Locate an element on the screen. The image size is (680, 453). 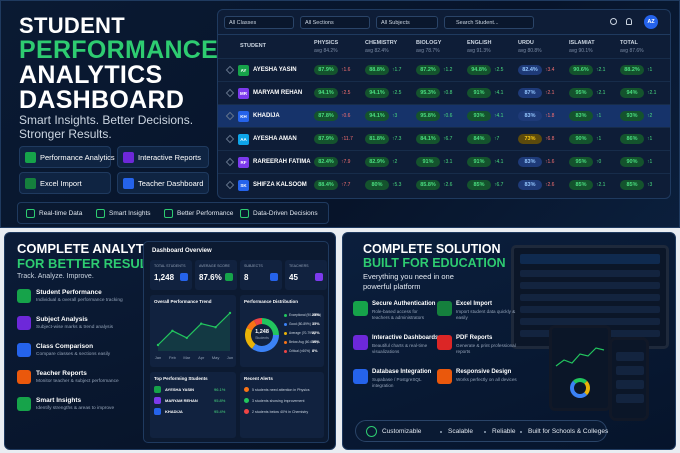
filter-dropdown: All Sections is located at coordinates (335, 22).